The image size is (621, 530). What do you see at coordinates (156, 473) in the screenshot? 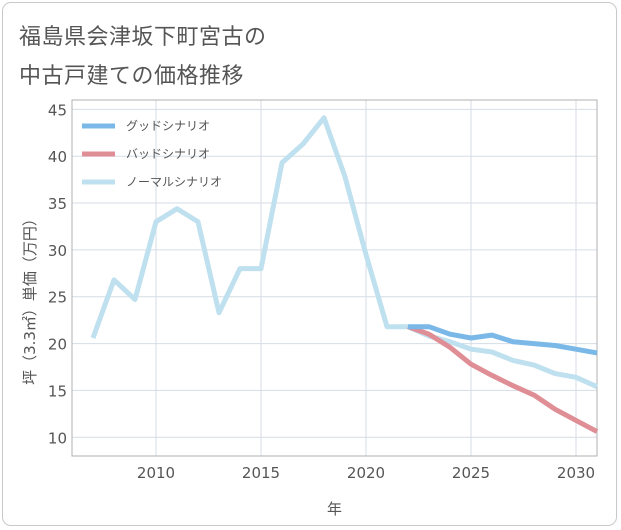
I see `x-tick-label-2010: 2010` at bounding box center [156, 473].